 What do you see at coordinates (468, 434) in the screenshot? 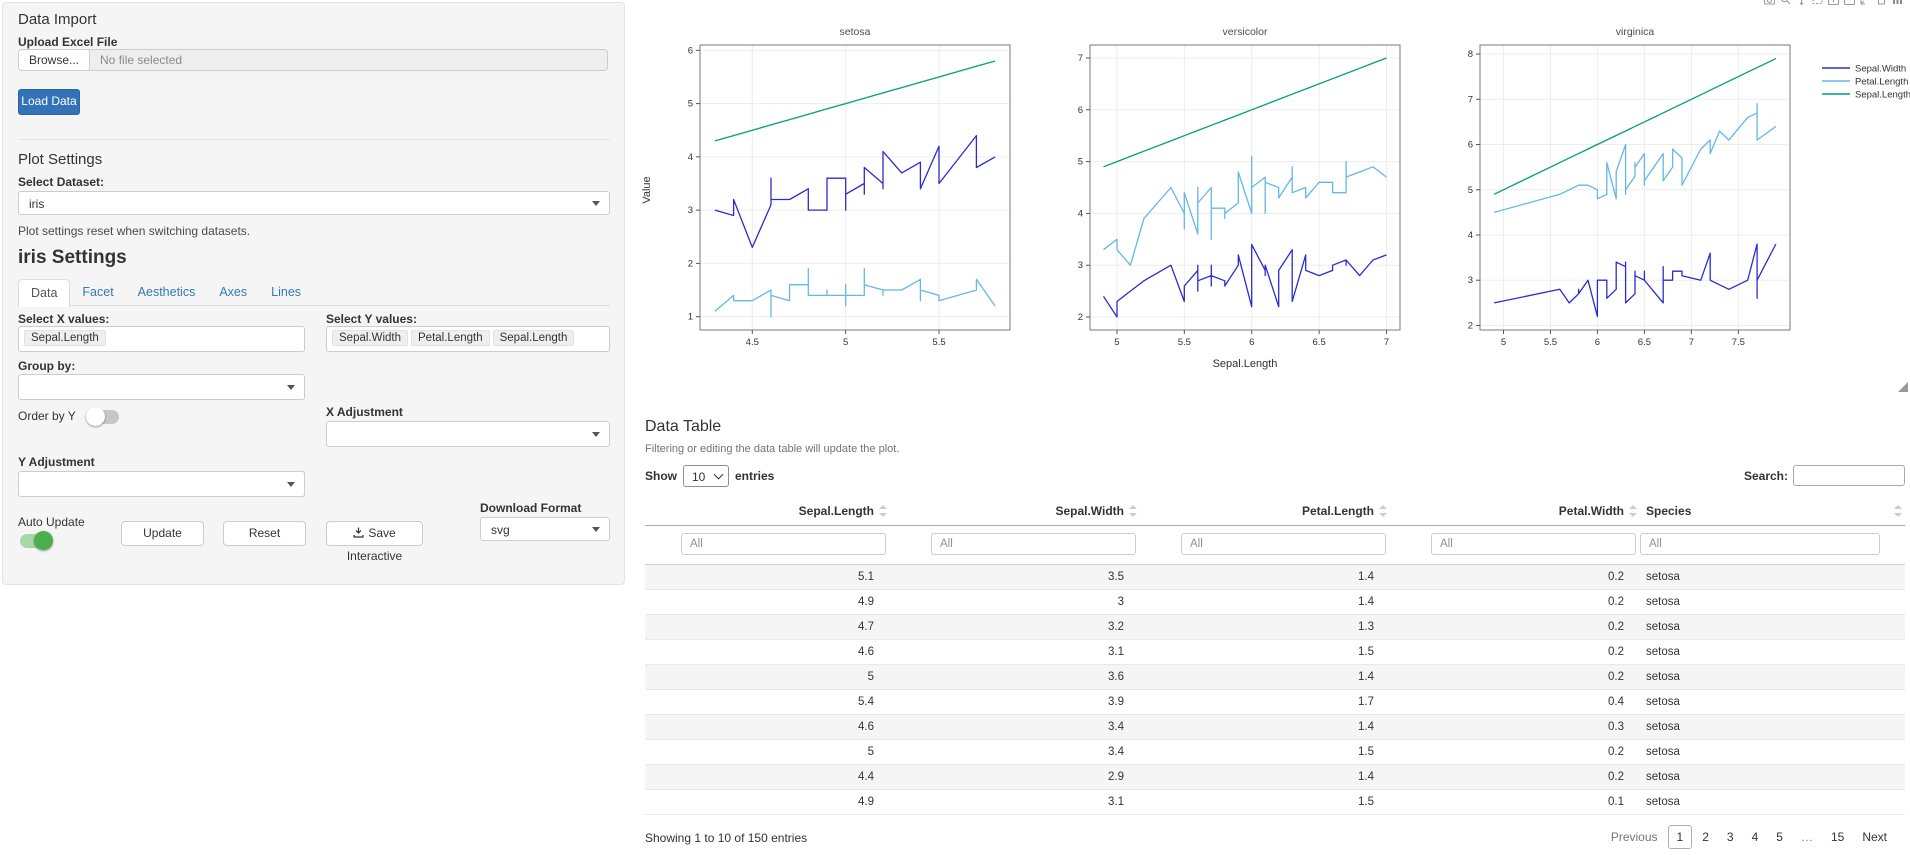
I see `x-adjustment-select` at bounding box center [468, 434].